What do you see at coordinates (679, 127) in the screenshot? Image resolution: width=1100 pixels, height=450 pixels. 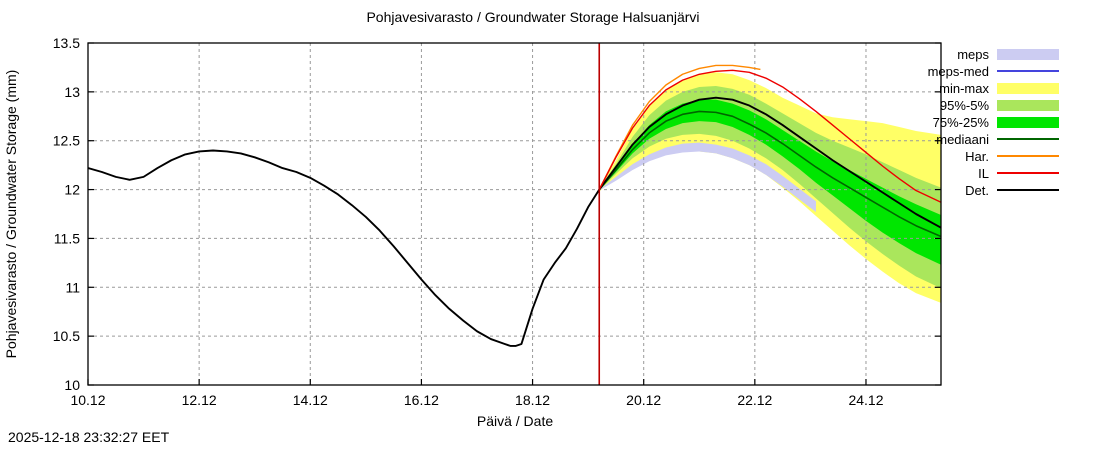 I see `series-har` at bounding box center [679, 127].